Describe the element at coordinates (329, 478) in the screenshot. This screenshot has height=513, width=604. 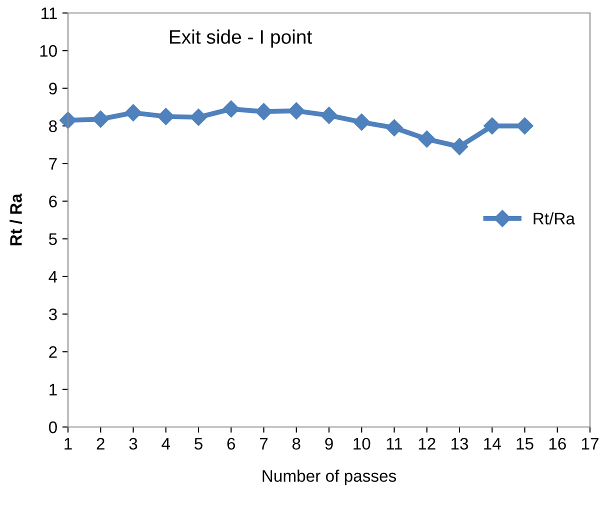
I see `x-axis-title: Number of passes` at that location.